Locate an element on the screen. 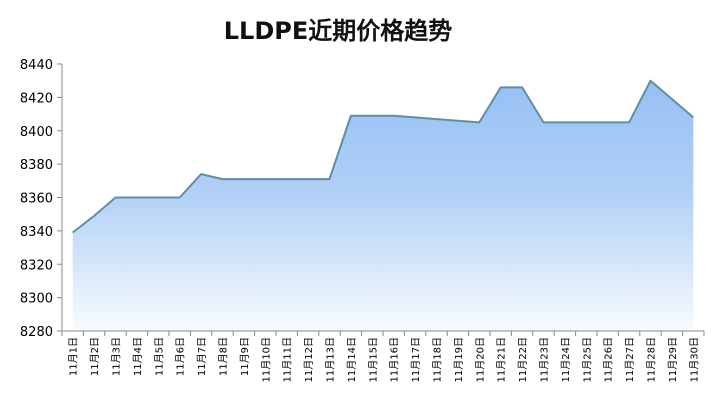 The height and width of the screenshot is (408, 717). x-tick-label: 11月30日 is located at coordinates (694, 359).